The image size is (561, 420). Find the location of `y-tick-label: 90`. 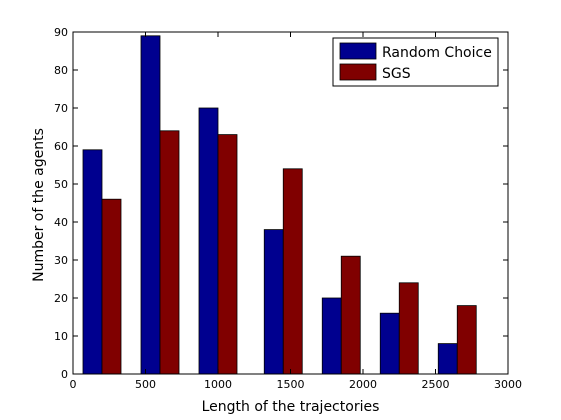

y-tick-label: 90 is located at coordinates (61, 32).